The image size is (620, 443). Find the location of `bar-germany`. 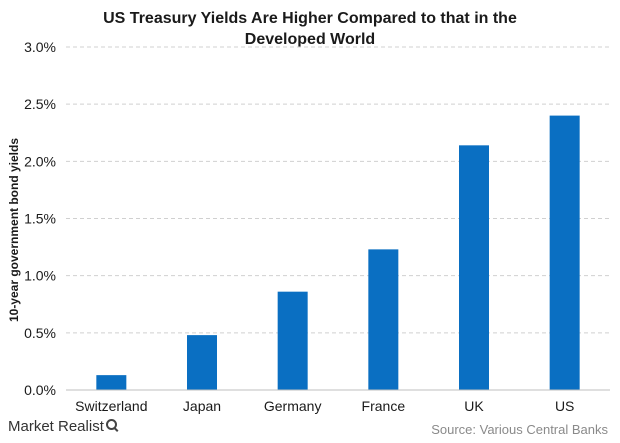

bar-germany is located at coordinates (292, 340).